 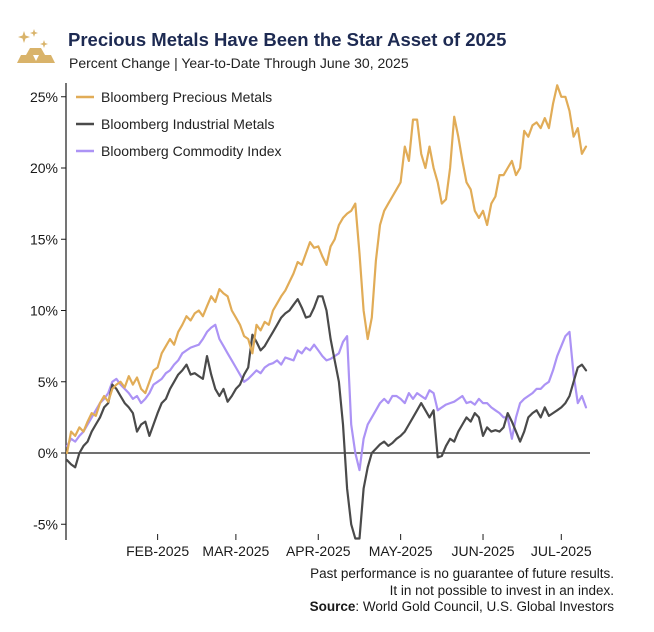 I want to click on x-tick-label: APR-2025, so click(x=318, y=551).